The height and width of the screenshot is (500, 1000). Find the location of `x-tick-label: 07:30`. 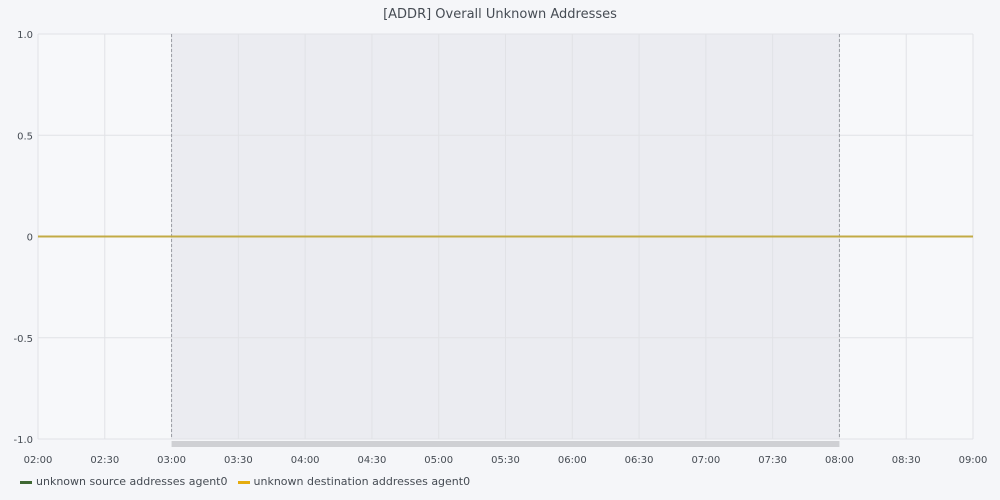

x-tick-label: 07:30 is located at coordinates (772, 460).